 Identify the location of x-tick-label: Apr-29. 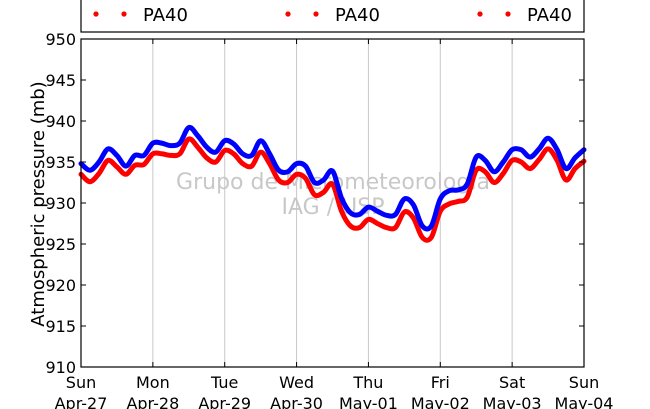
(224, 401).